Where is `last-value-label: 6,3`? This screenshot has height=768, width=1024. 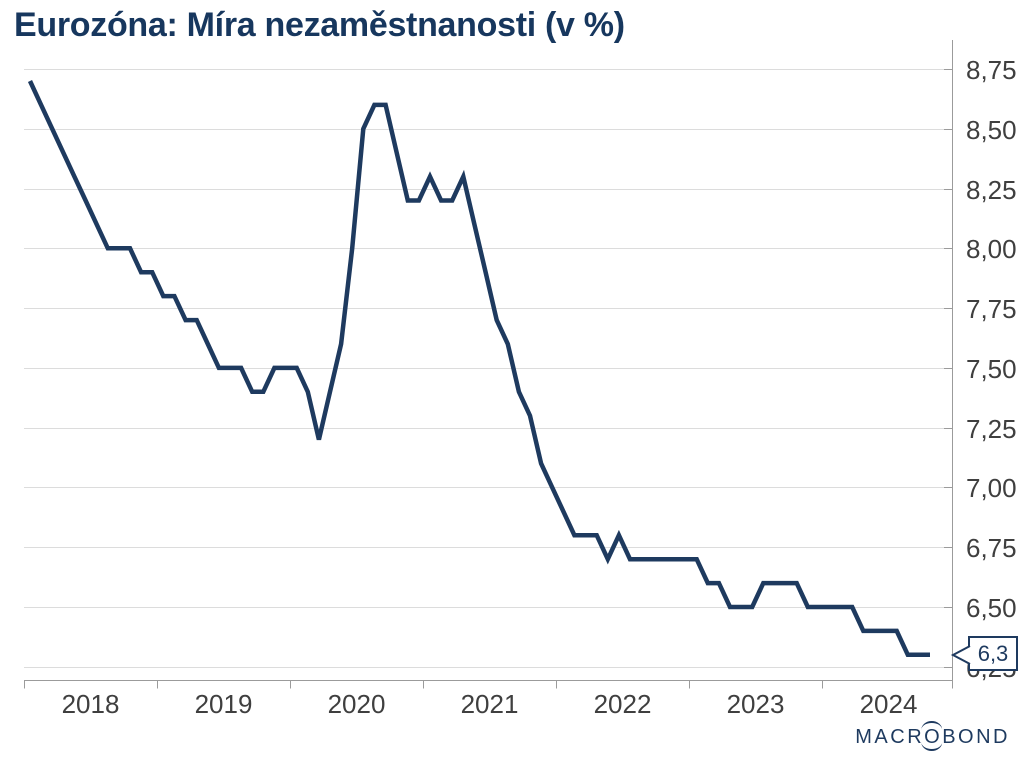
last-value-label: 6,3 is located at coordinates (993, 653).